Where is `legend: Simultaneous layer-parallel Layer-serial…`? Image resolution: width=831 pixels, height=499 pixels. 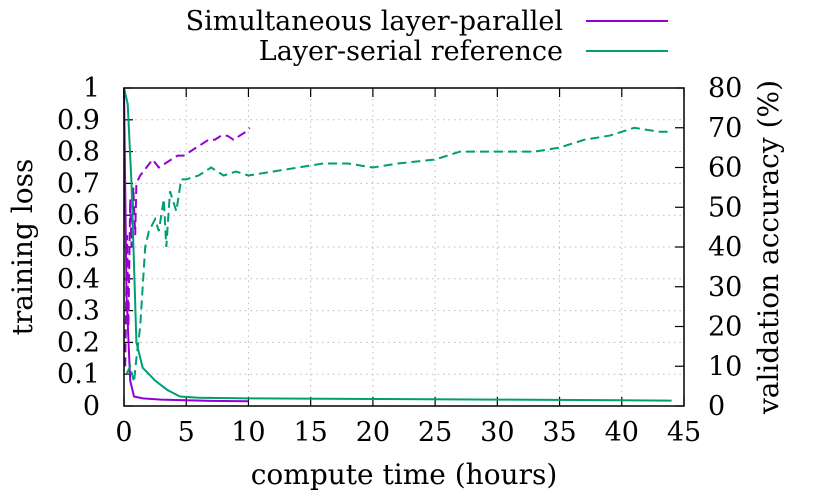 legend: Simultaneous layer-parallel Layer-serial… is located at coordinates (427, 36).